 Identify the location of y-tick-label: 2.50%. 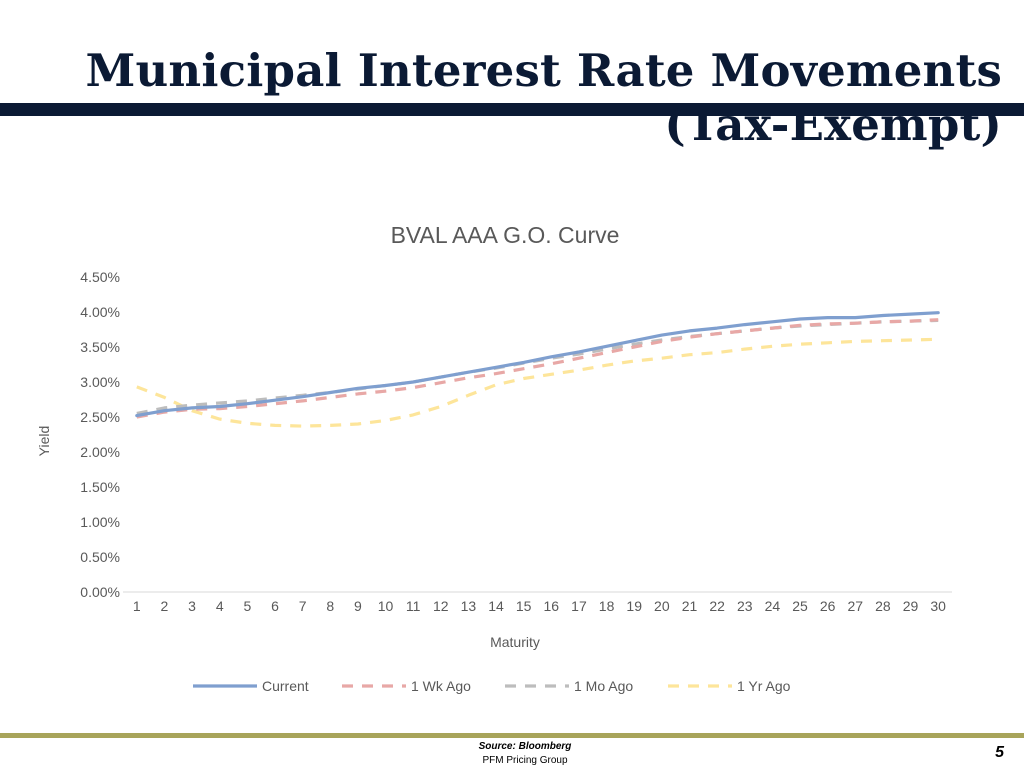
(100, 417).